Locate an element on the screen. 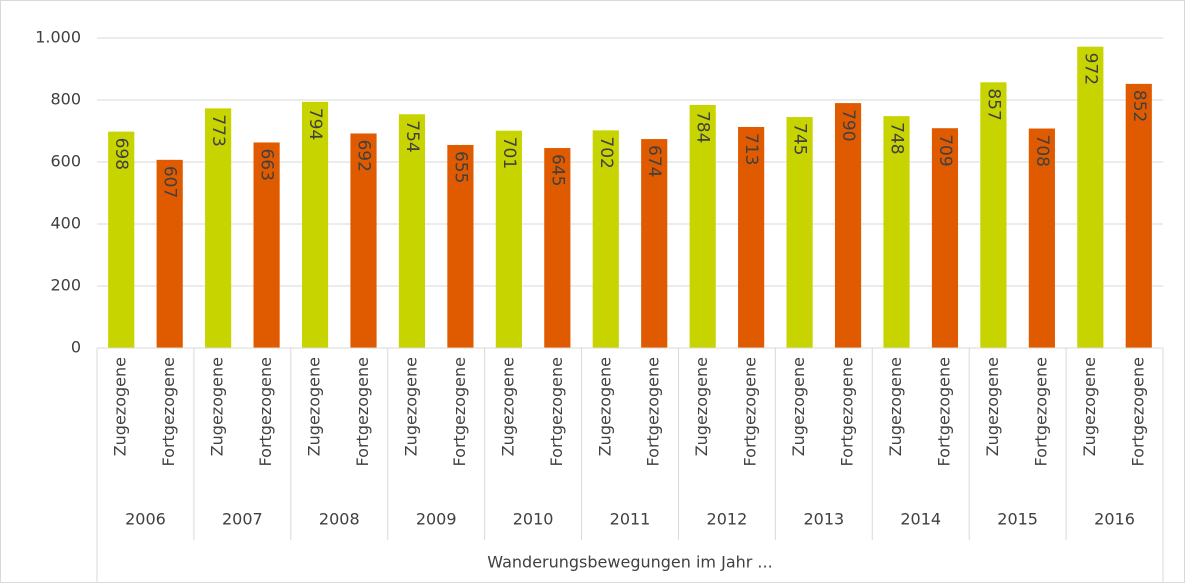  x-group-label: 2015 is located at coordinates (1017, 519).